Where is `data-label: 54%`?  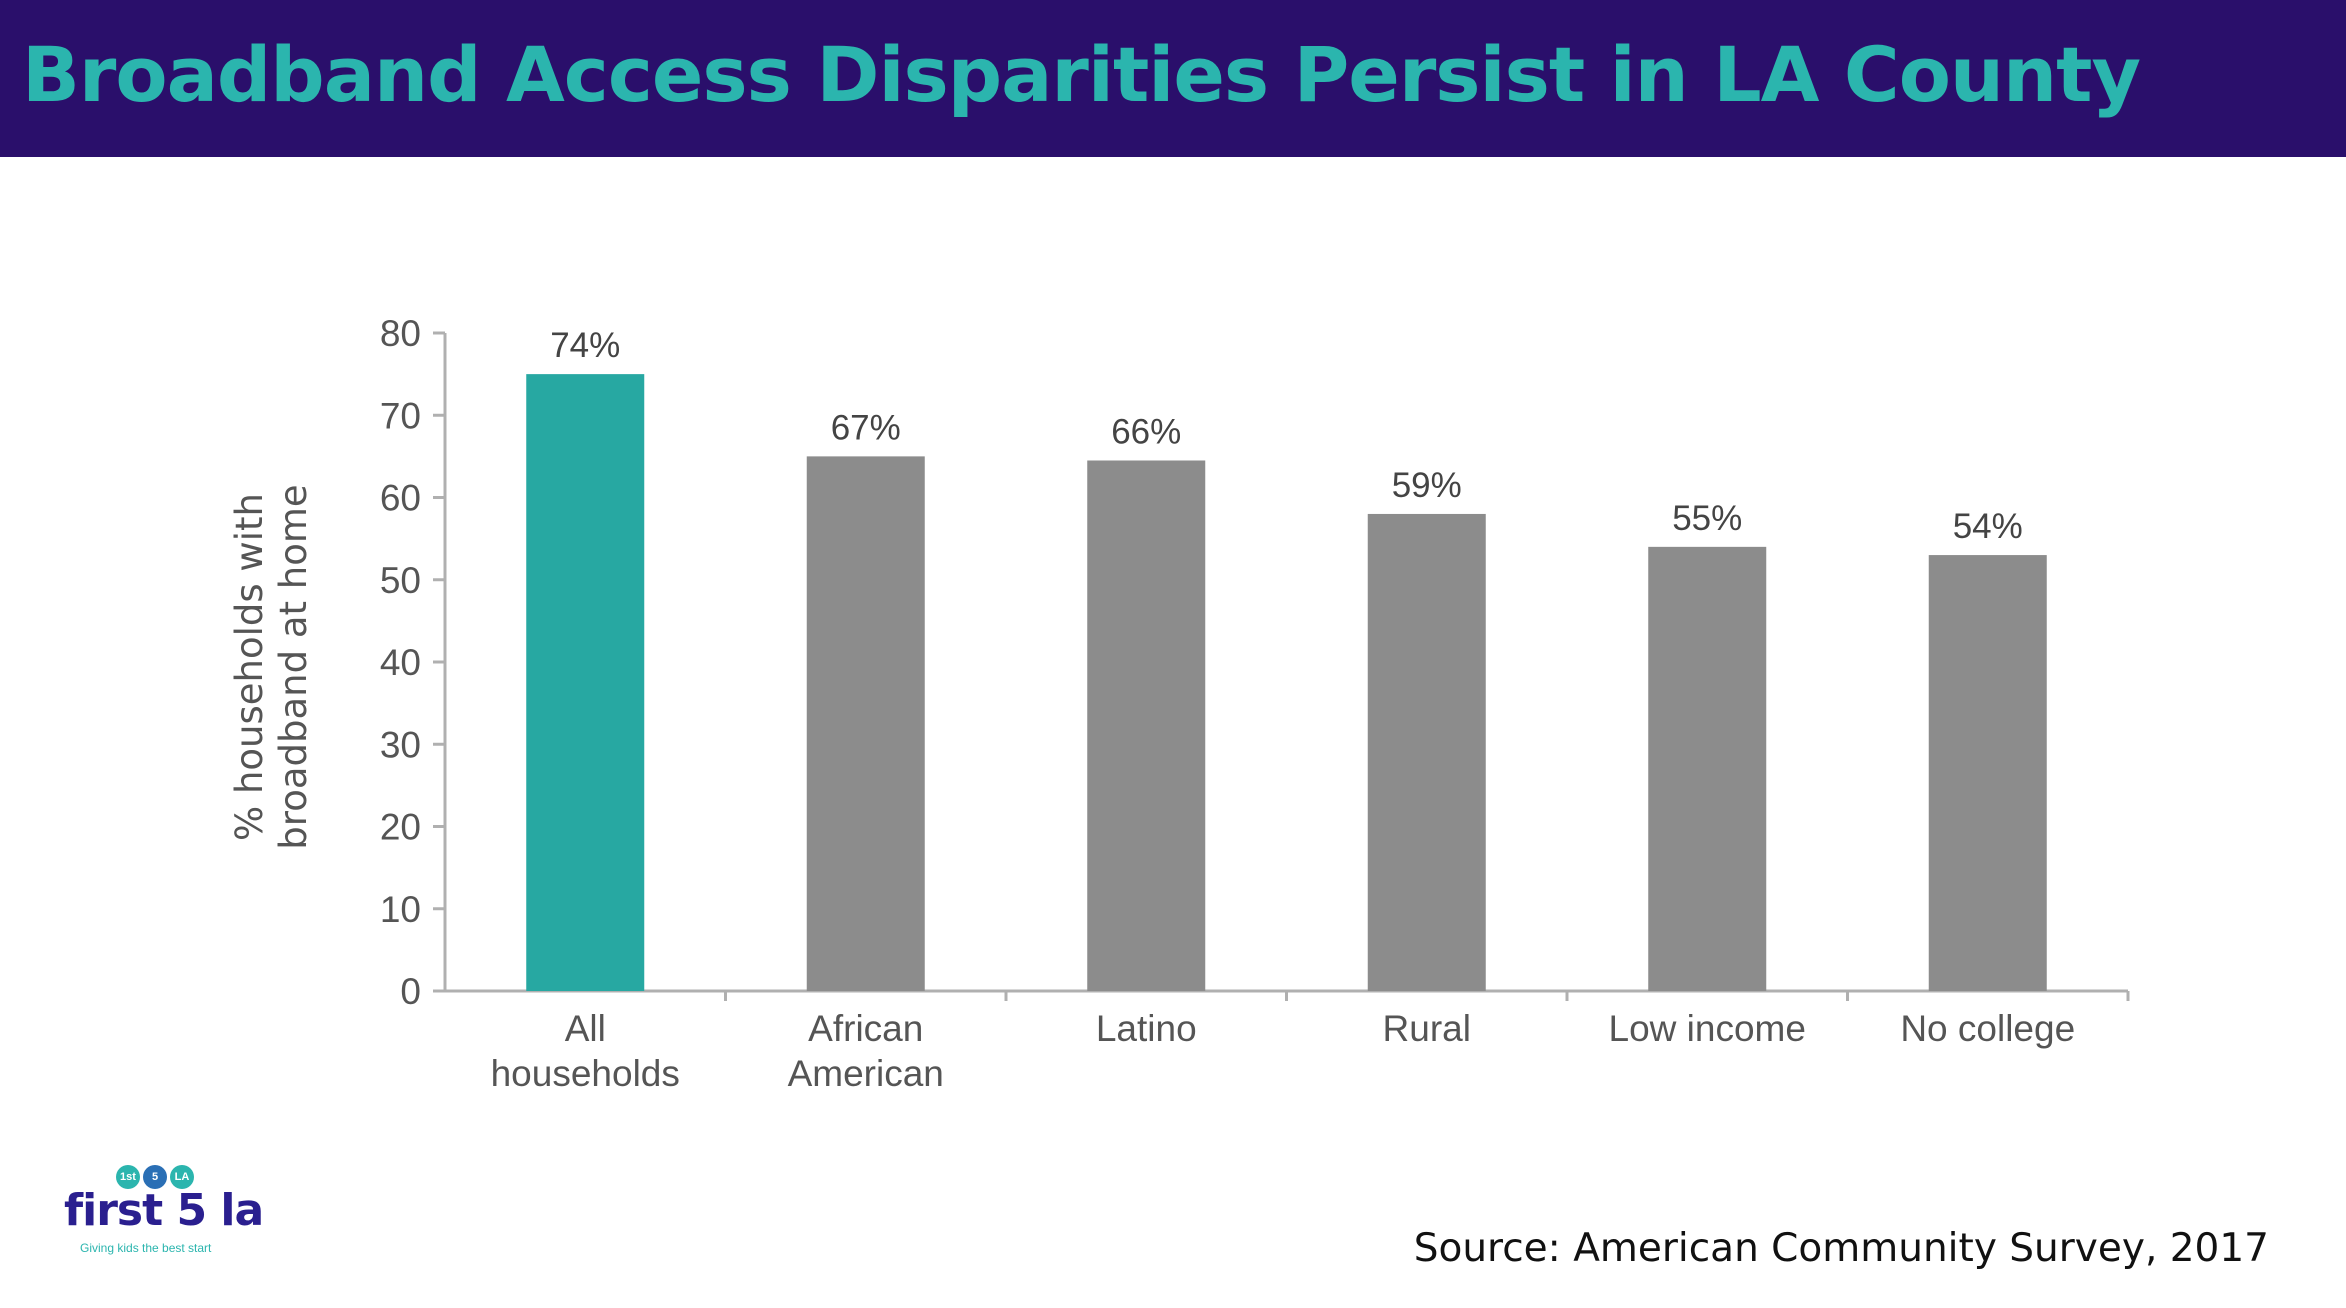
data-label: 54% is located at coordinates (1988, 526).